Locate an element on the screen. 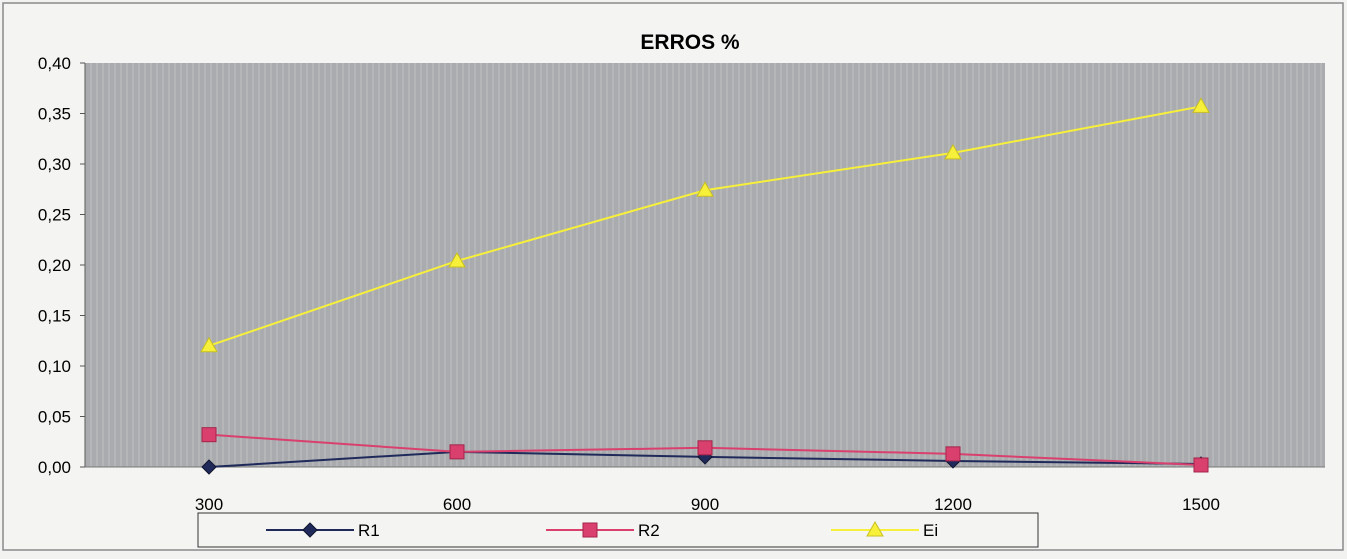 This screenshot has width=1347, height=559. y-tick-label: 0,15 is located at coordinates (54, 316).